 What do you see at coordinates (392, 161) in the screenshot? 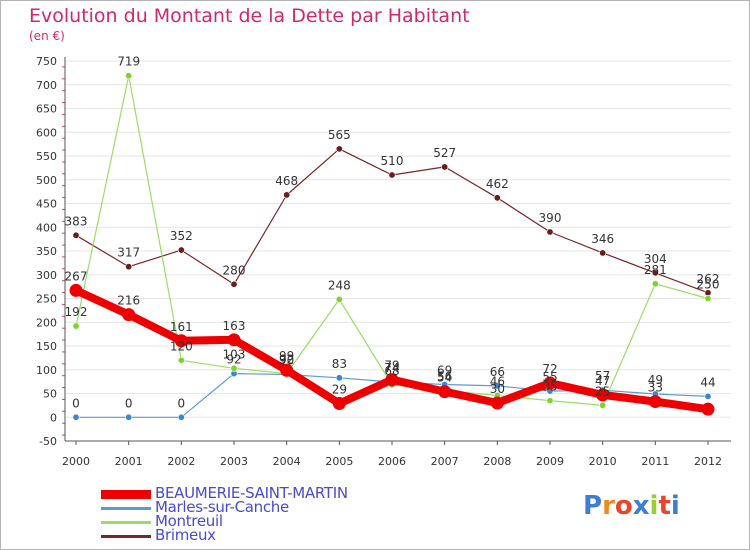
I see `data-label: 510` at bounding box center [392, 161].